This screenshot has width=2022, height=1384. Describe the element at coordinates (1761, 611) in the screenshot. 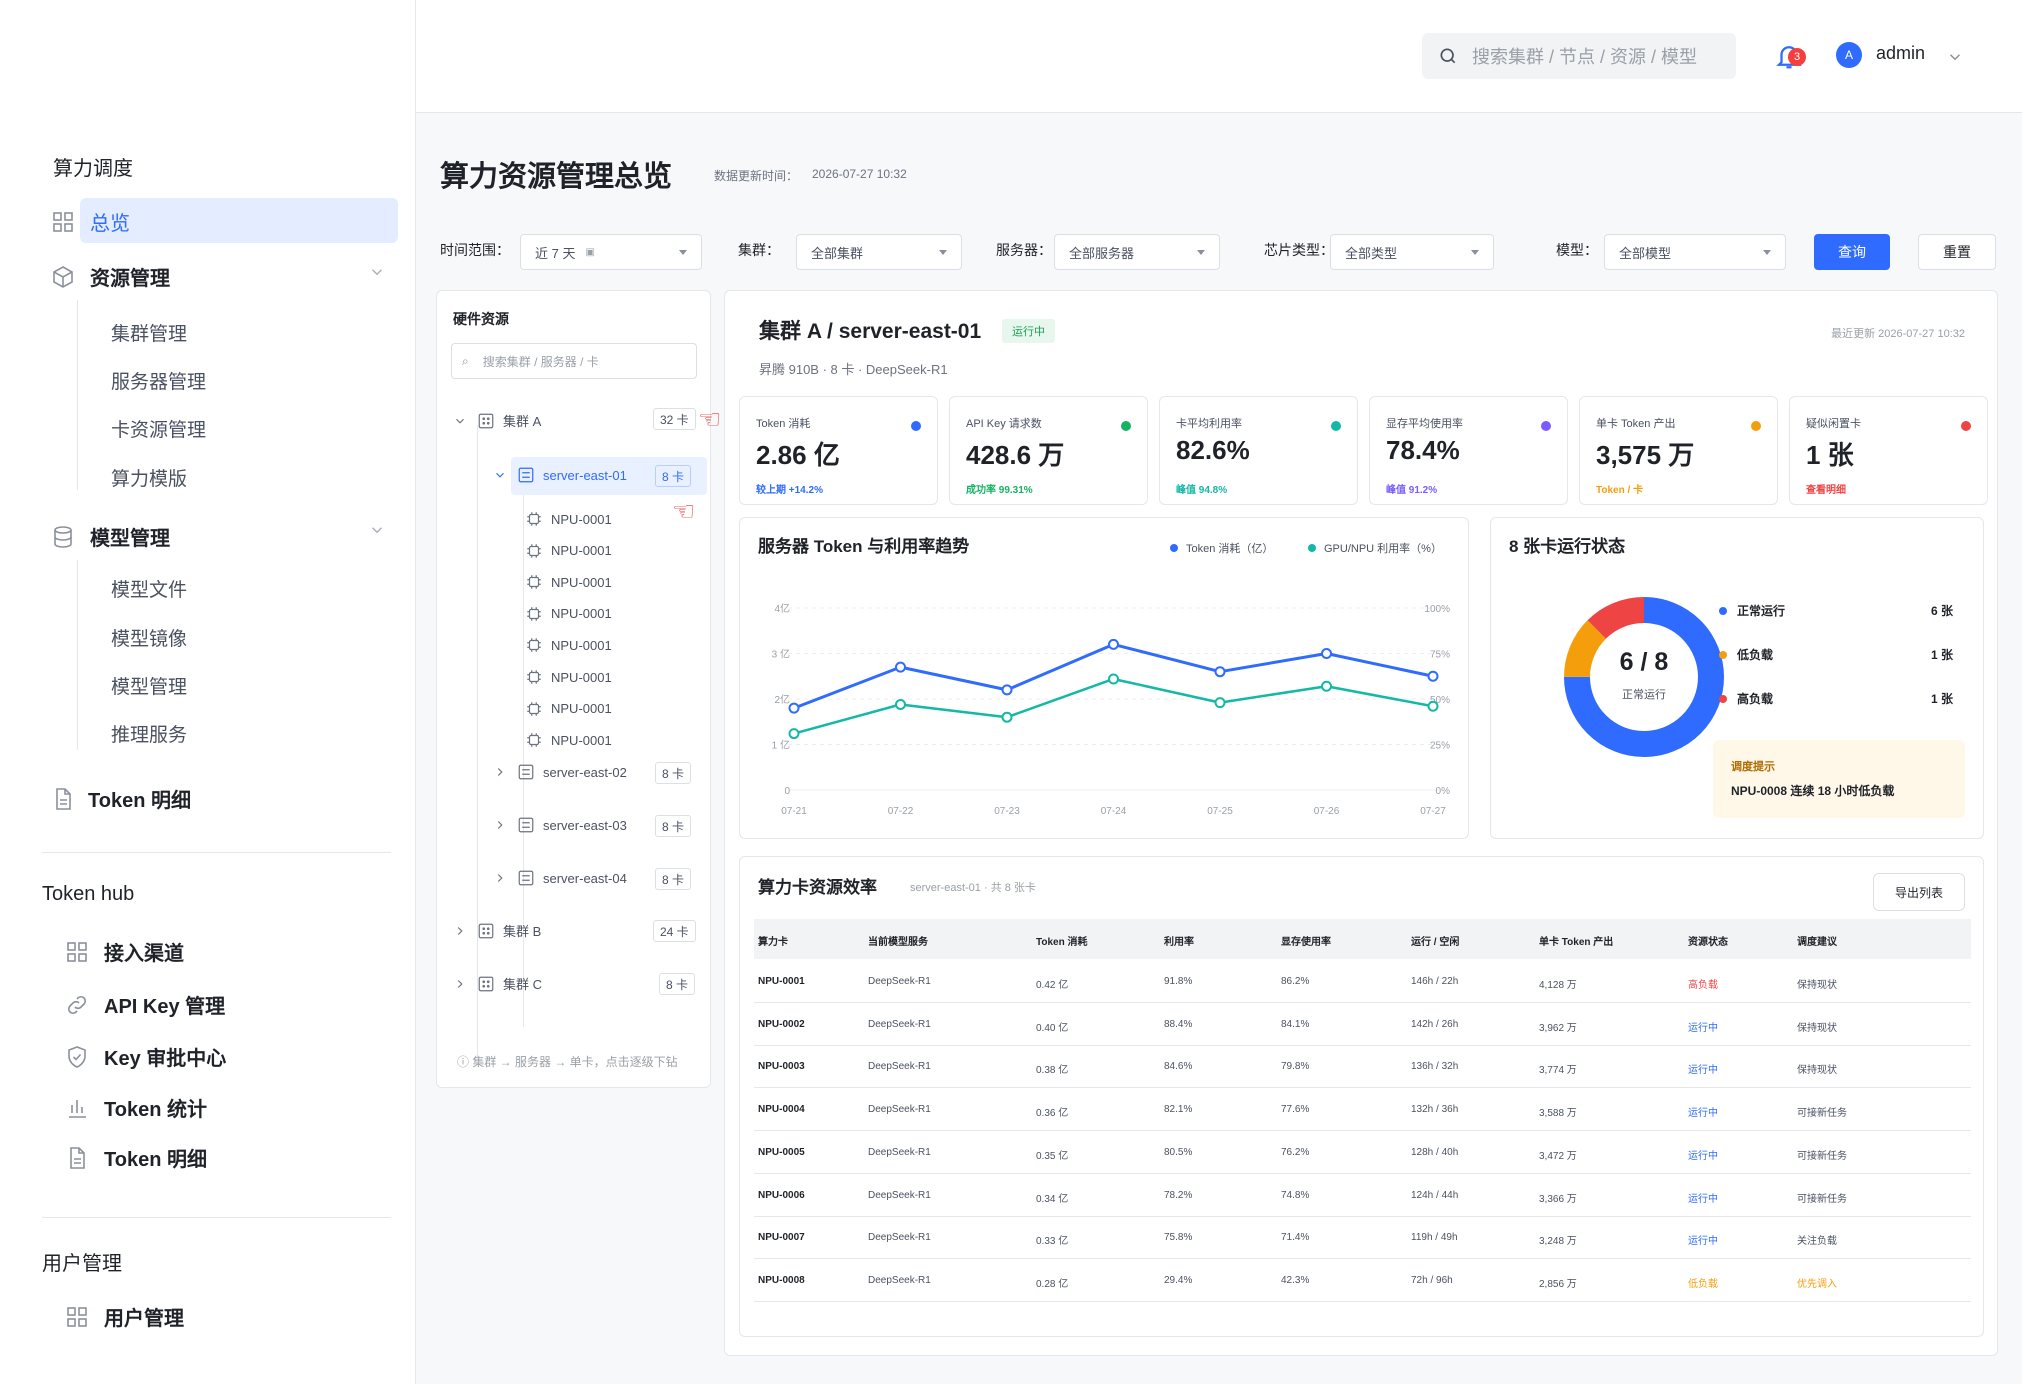

I see `donut-legend-label: 正常运行` at that location.